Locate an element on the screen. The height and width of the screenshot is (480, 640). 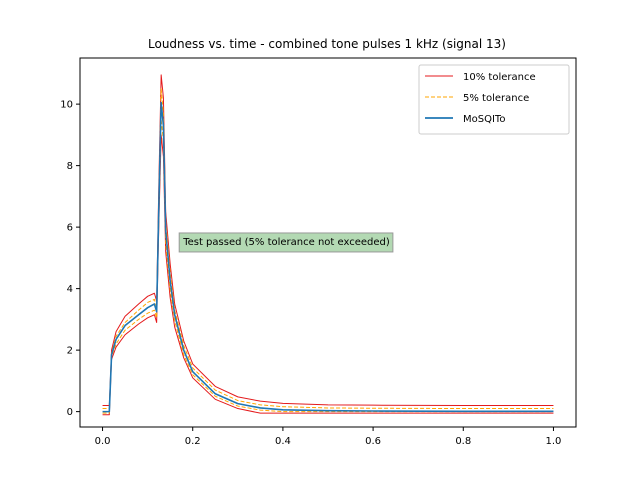
legend-box is located at coordinates (494, 99).